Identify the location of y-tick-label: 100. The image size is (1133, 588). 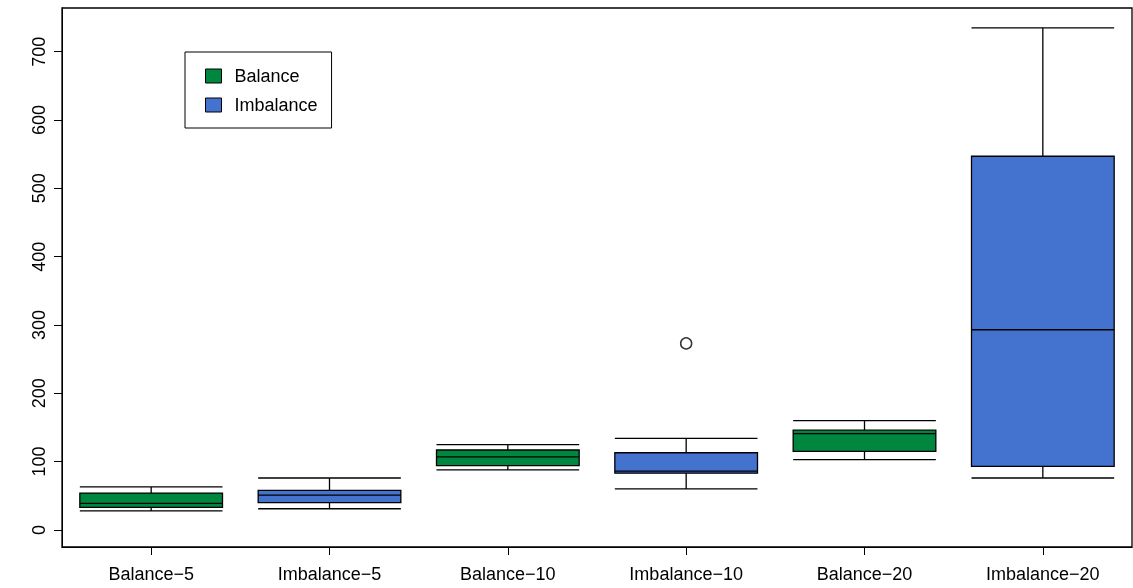
(39, 461).